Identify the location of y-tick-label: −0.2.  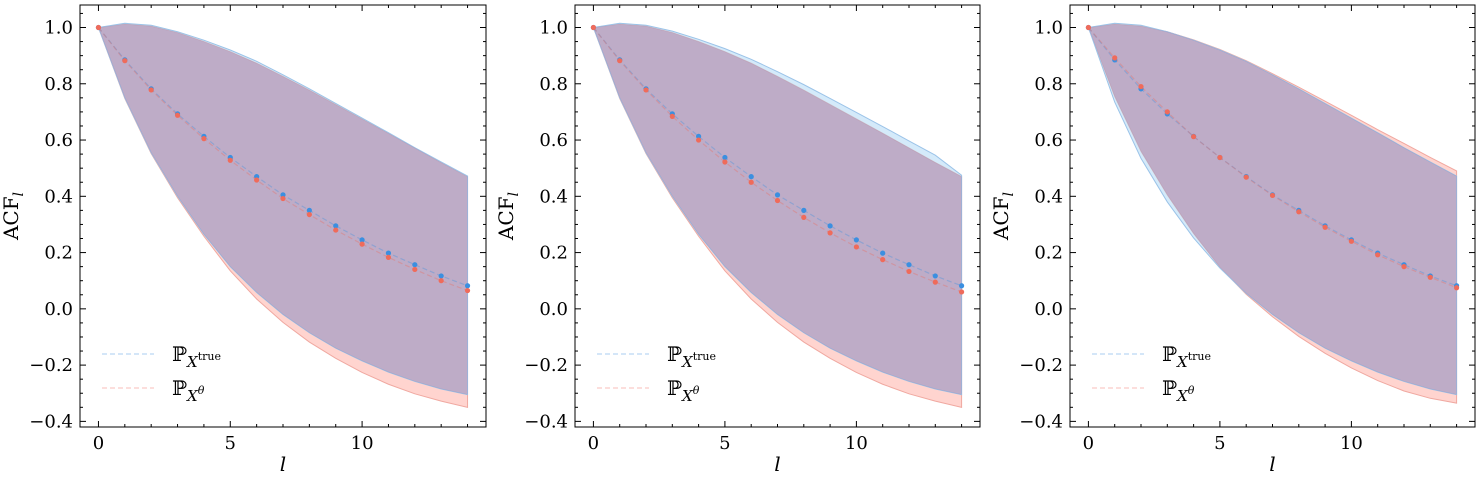
(51, 365).